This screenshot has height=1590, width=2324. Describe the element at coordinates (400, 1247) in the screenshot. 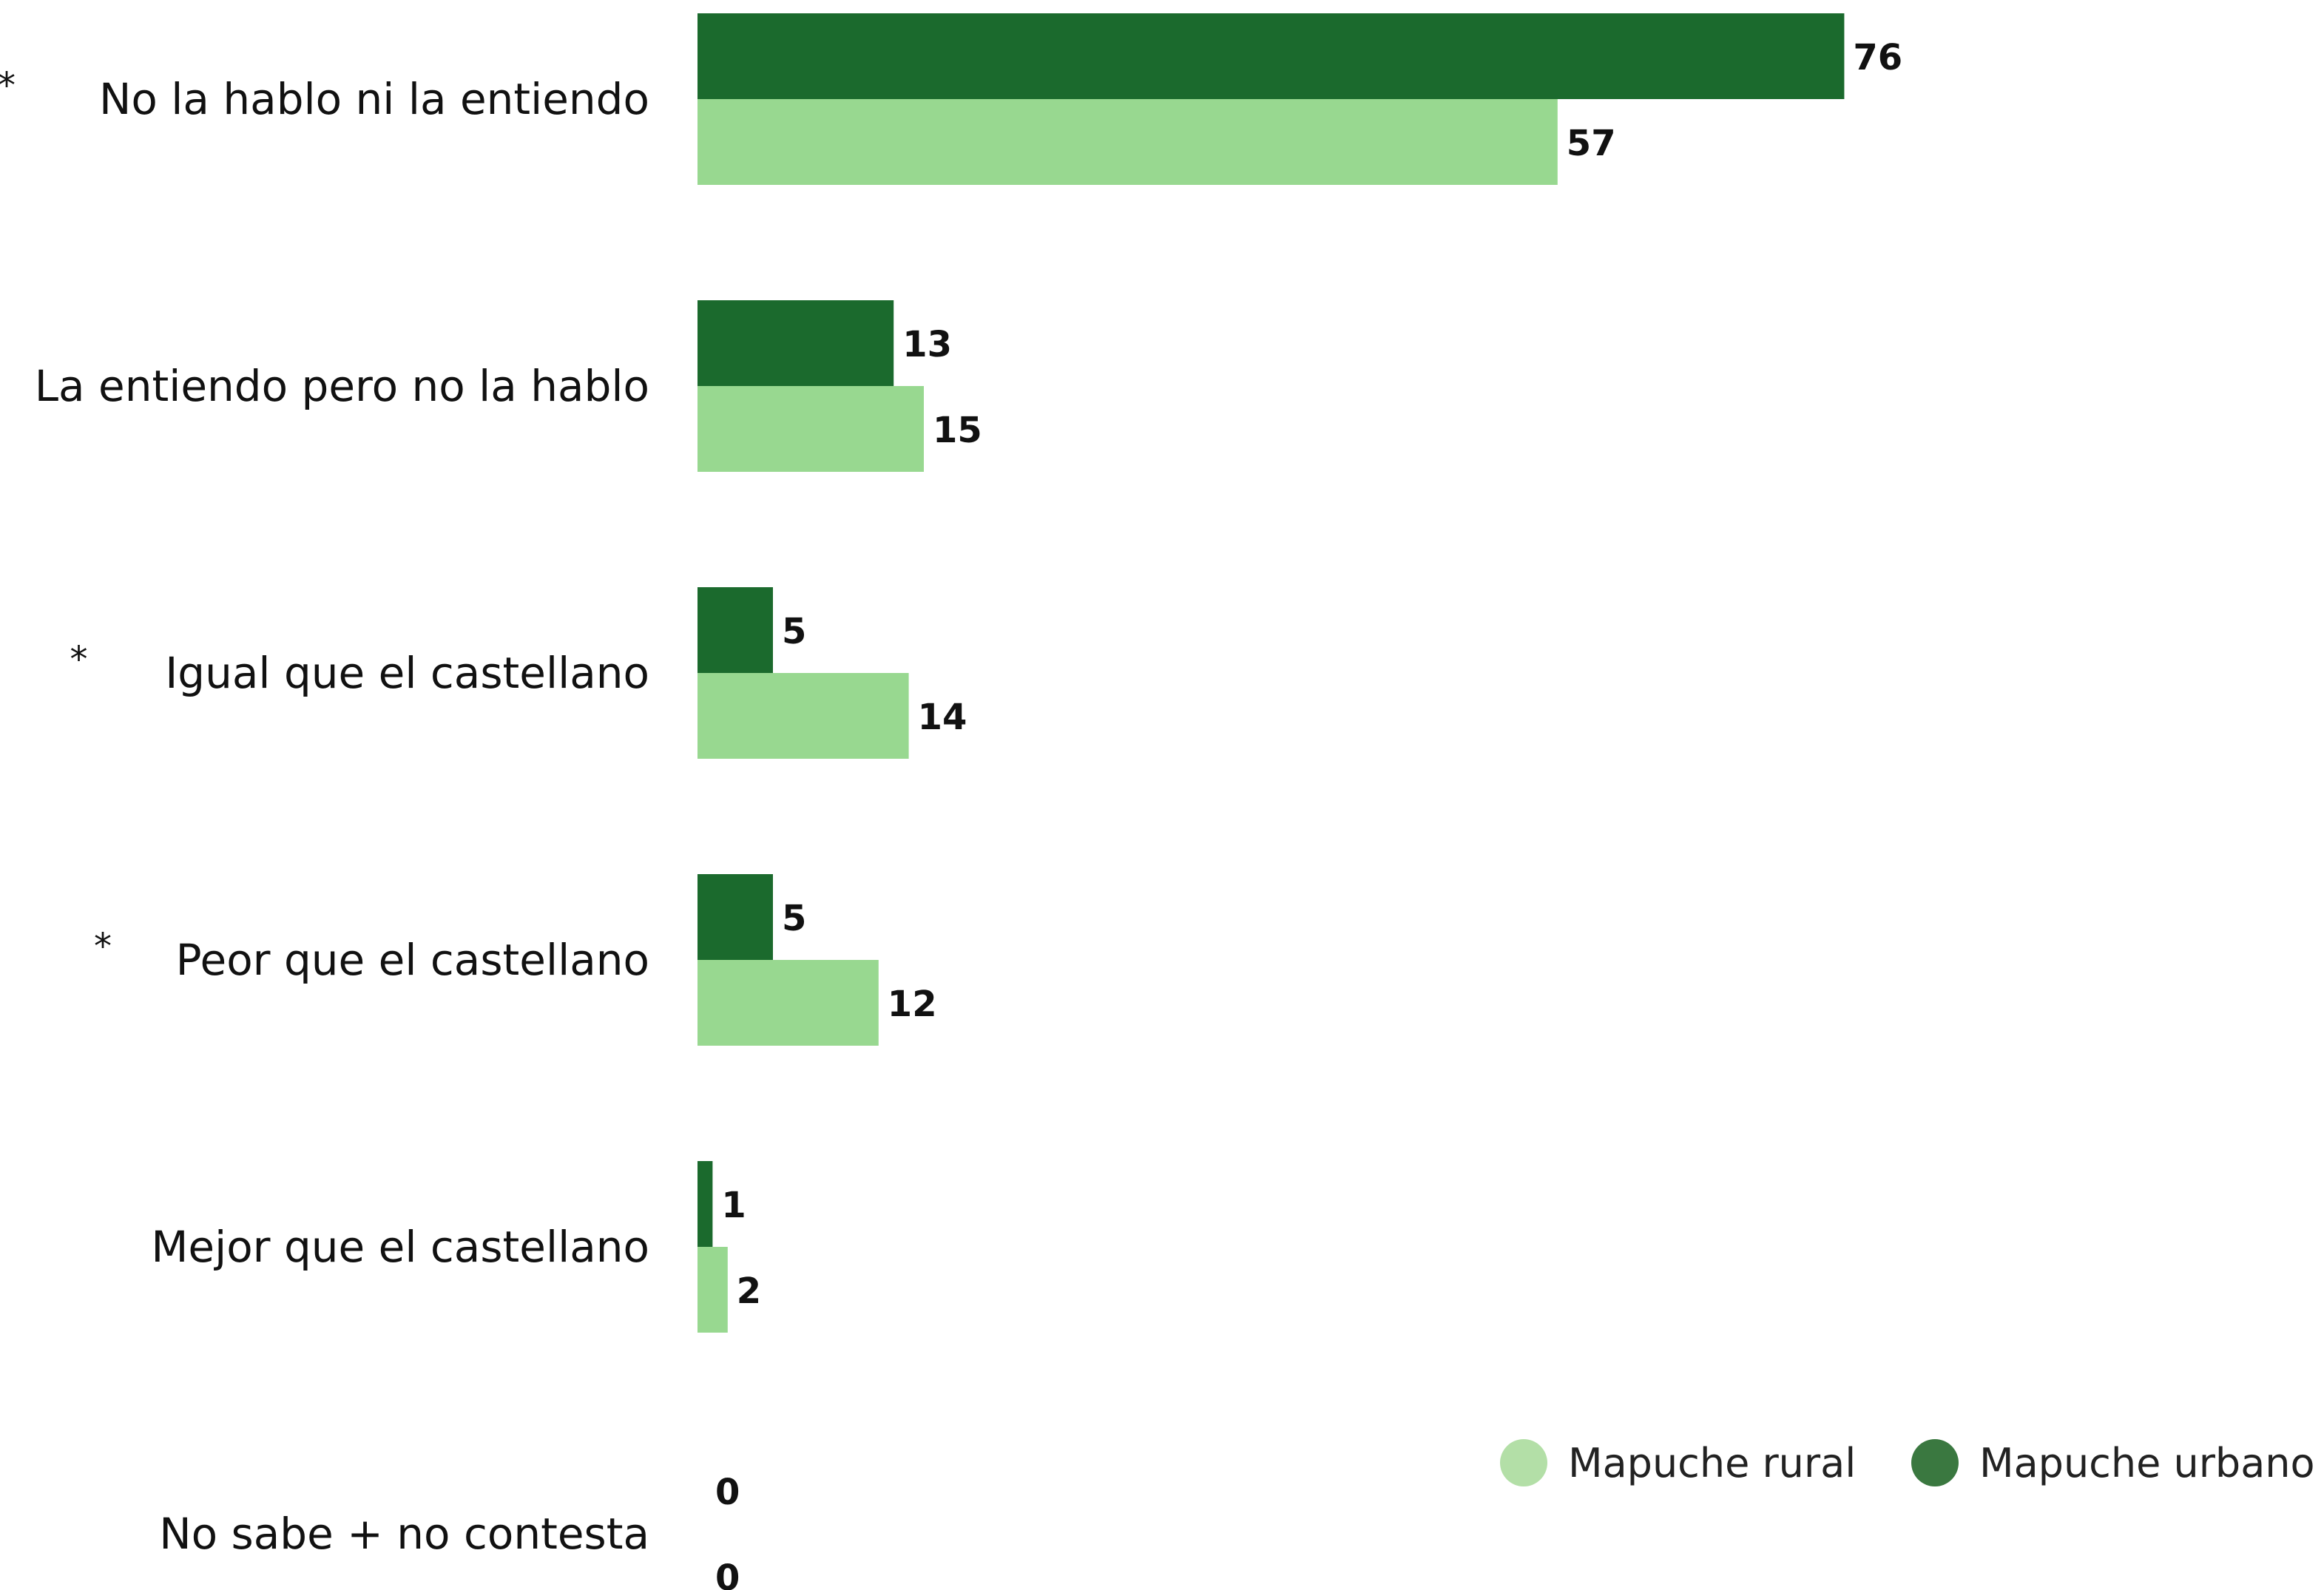

I see `category-label: Mejor que el castellano` at that location.